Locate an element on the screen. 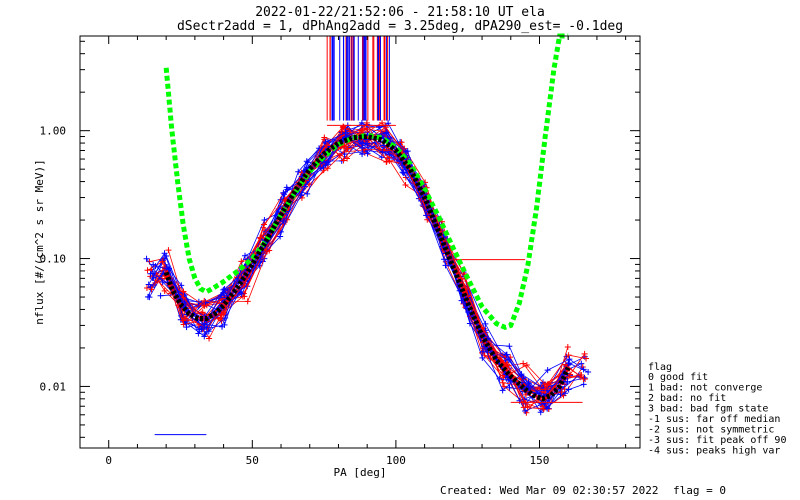 This screenshot has height=500, width=800. footer-flag: flag = 0 is located at coordinates (699, 490).